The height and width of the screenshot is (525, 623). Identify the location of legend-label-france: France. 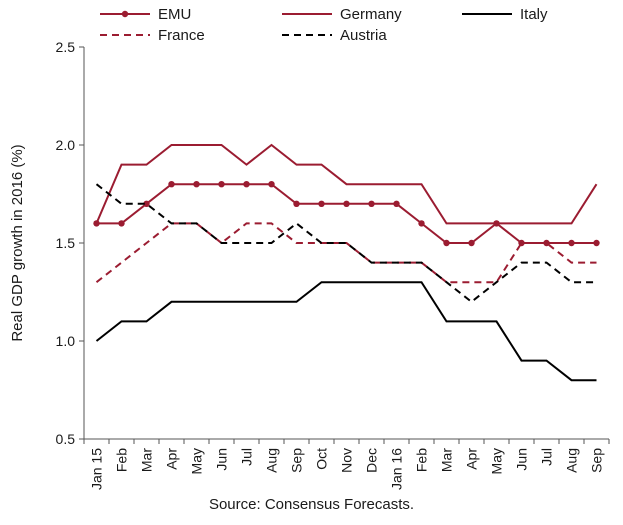
(181, 35).